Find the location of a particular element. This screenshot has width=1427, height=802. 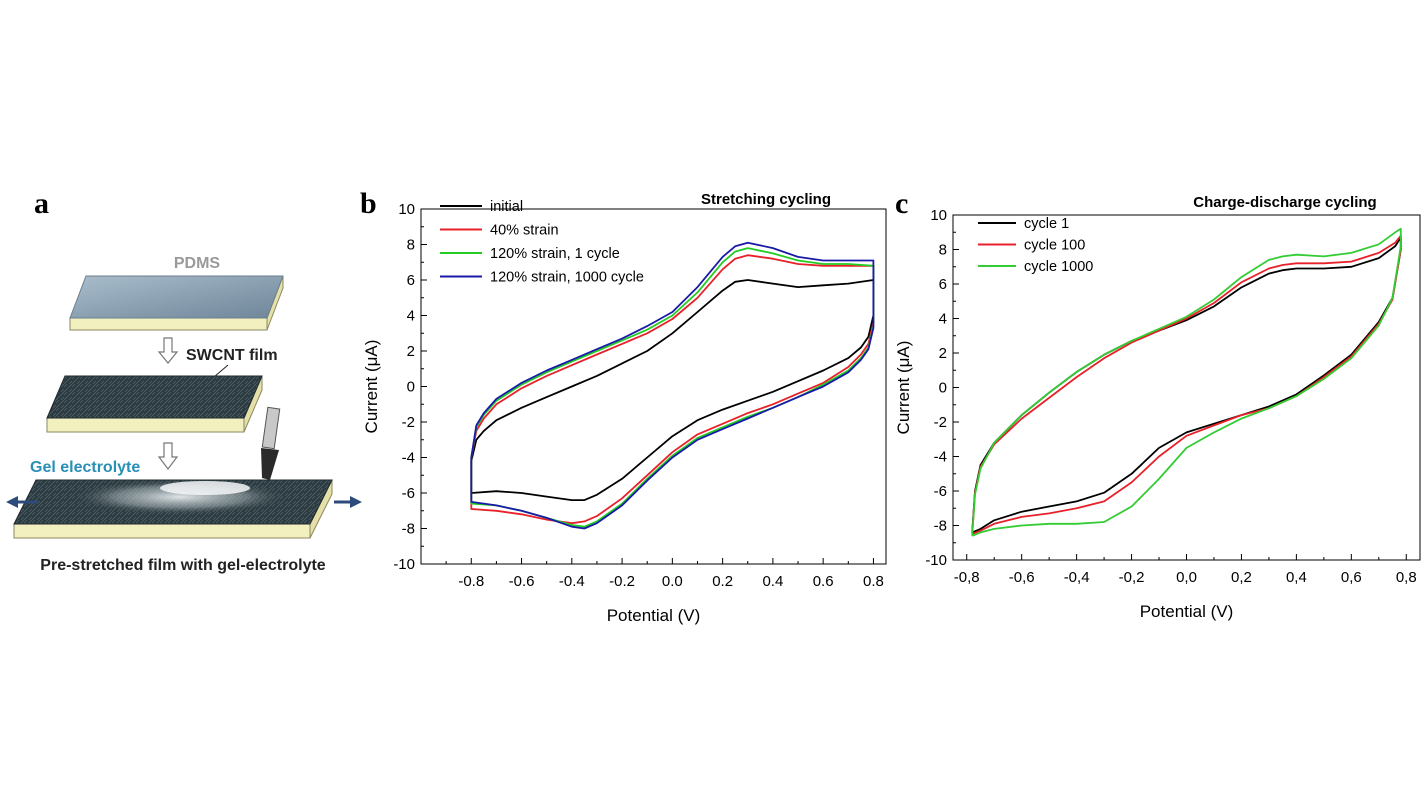

chart-b-xtick-label: 0.4 is located at coordinates (772, 581).